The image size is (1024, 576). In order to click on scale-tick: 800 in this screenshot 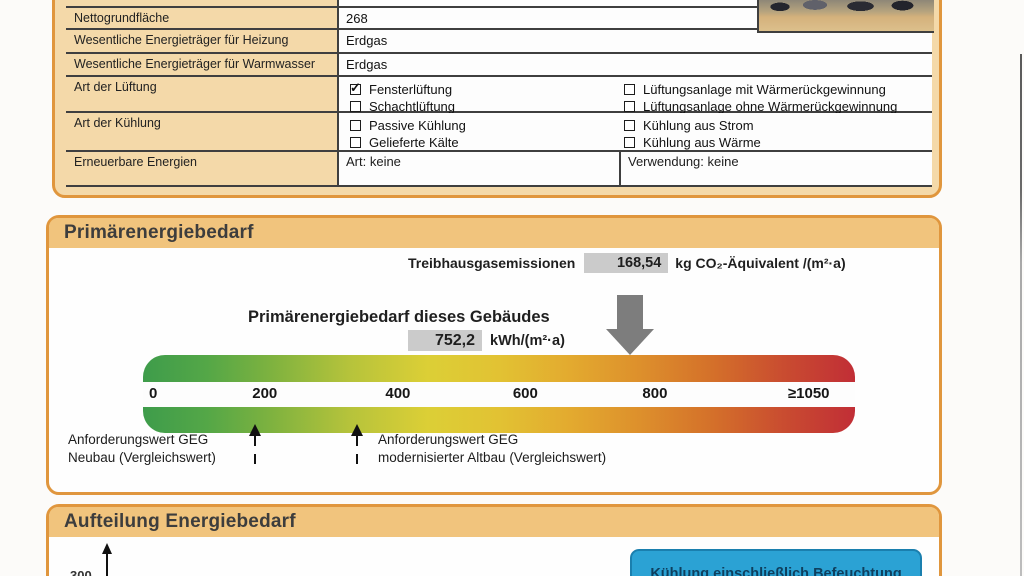, I will do `click(655, 393)`.